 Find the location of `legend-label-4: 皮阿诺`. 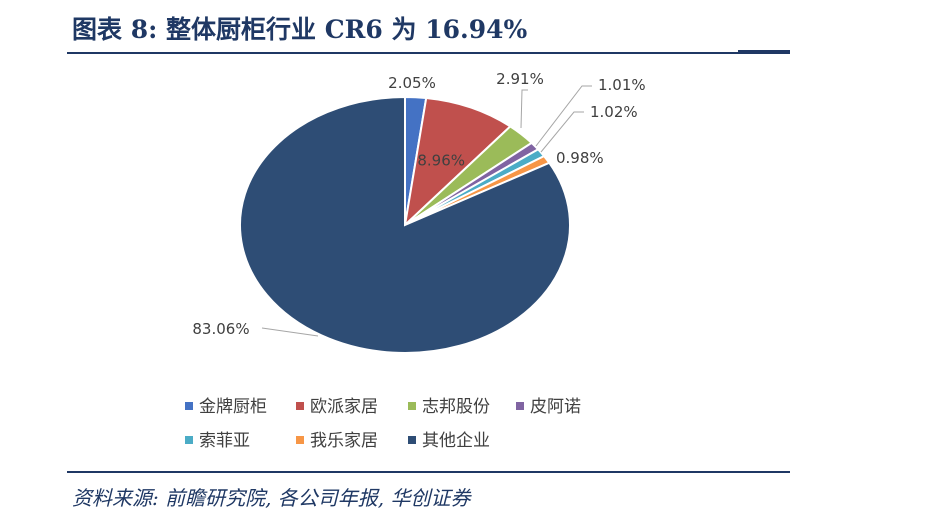

legend-label-4: 皮阿诺 is located at coordinates (555, 407).